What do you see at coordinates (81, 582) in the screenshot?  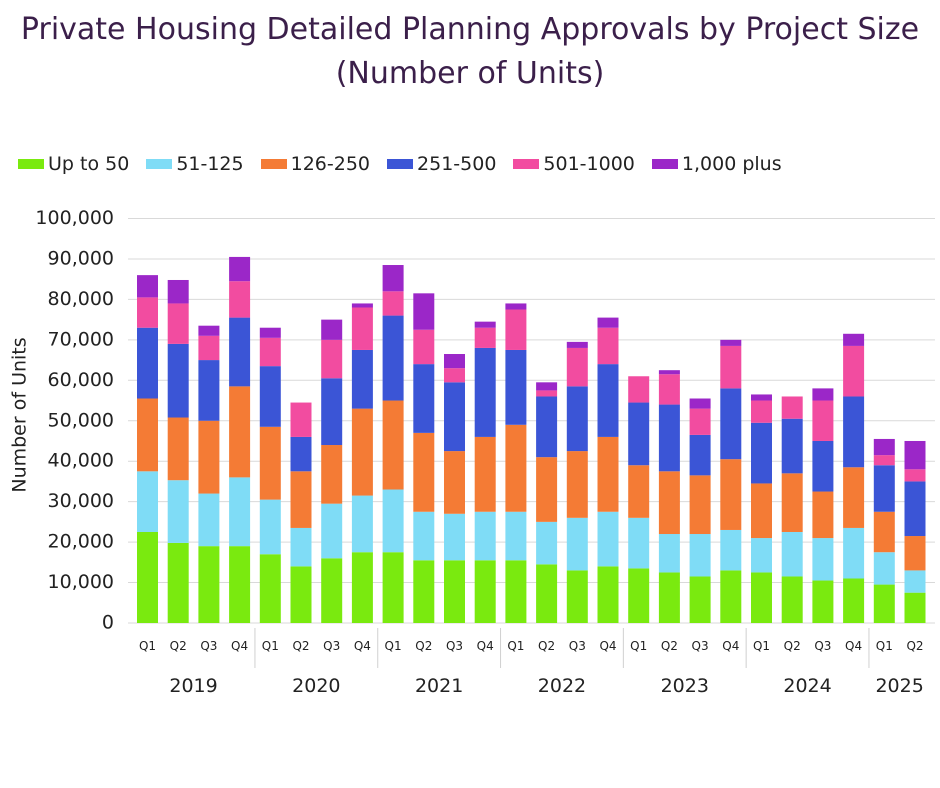 I see `y-tick-label: 10,000` at bounding box center [81, 582].